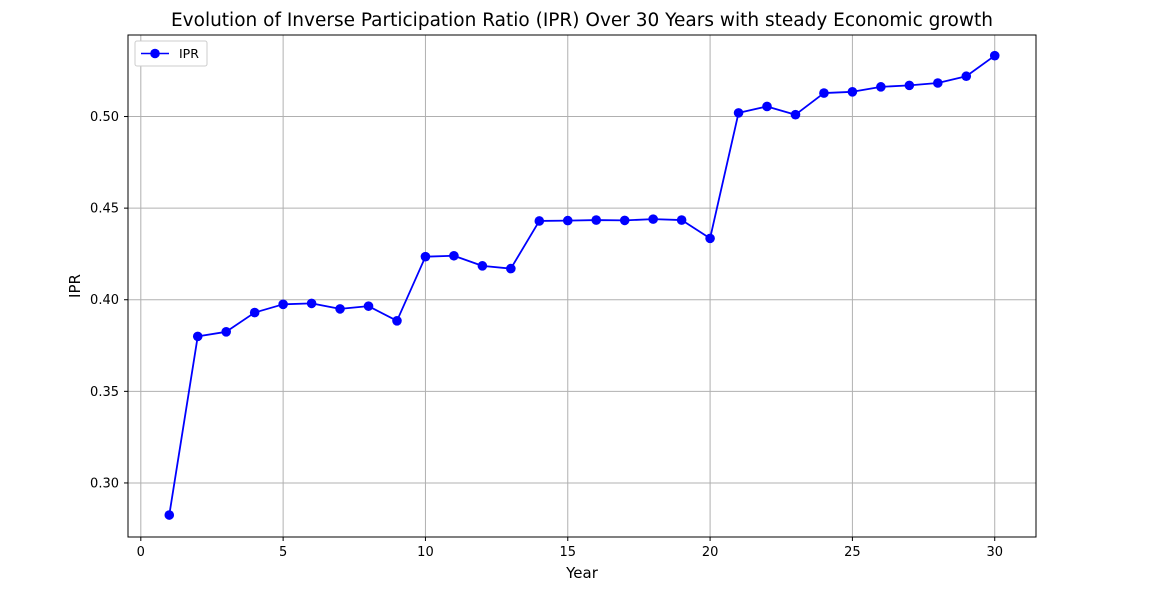 This screenshot has width=1159, height=590. Describe the element at coordinates (425, 552) in the screenshot. I see `x-tick-label: 10` at that location.